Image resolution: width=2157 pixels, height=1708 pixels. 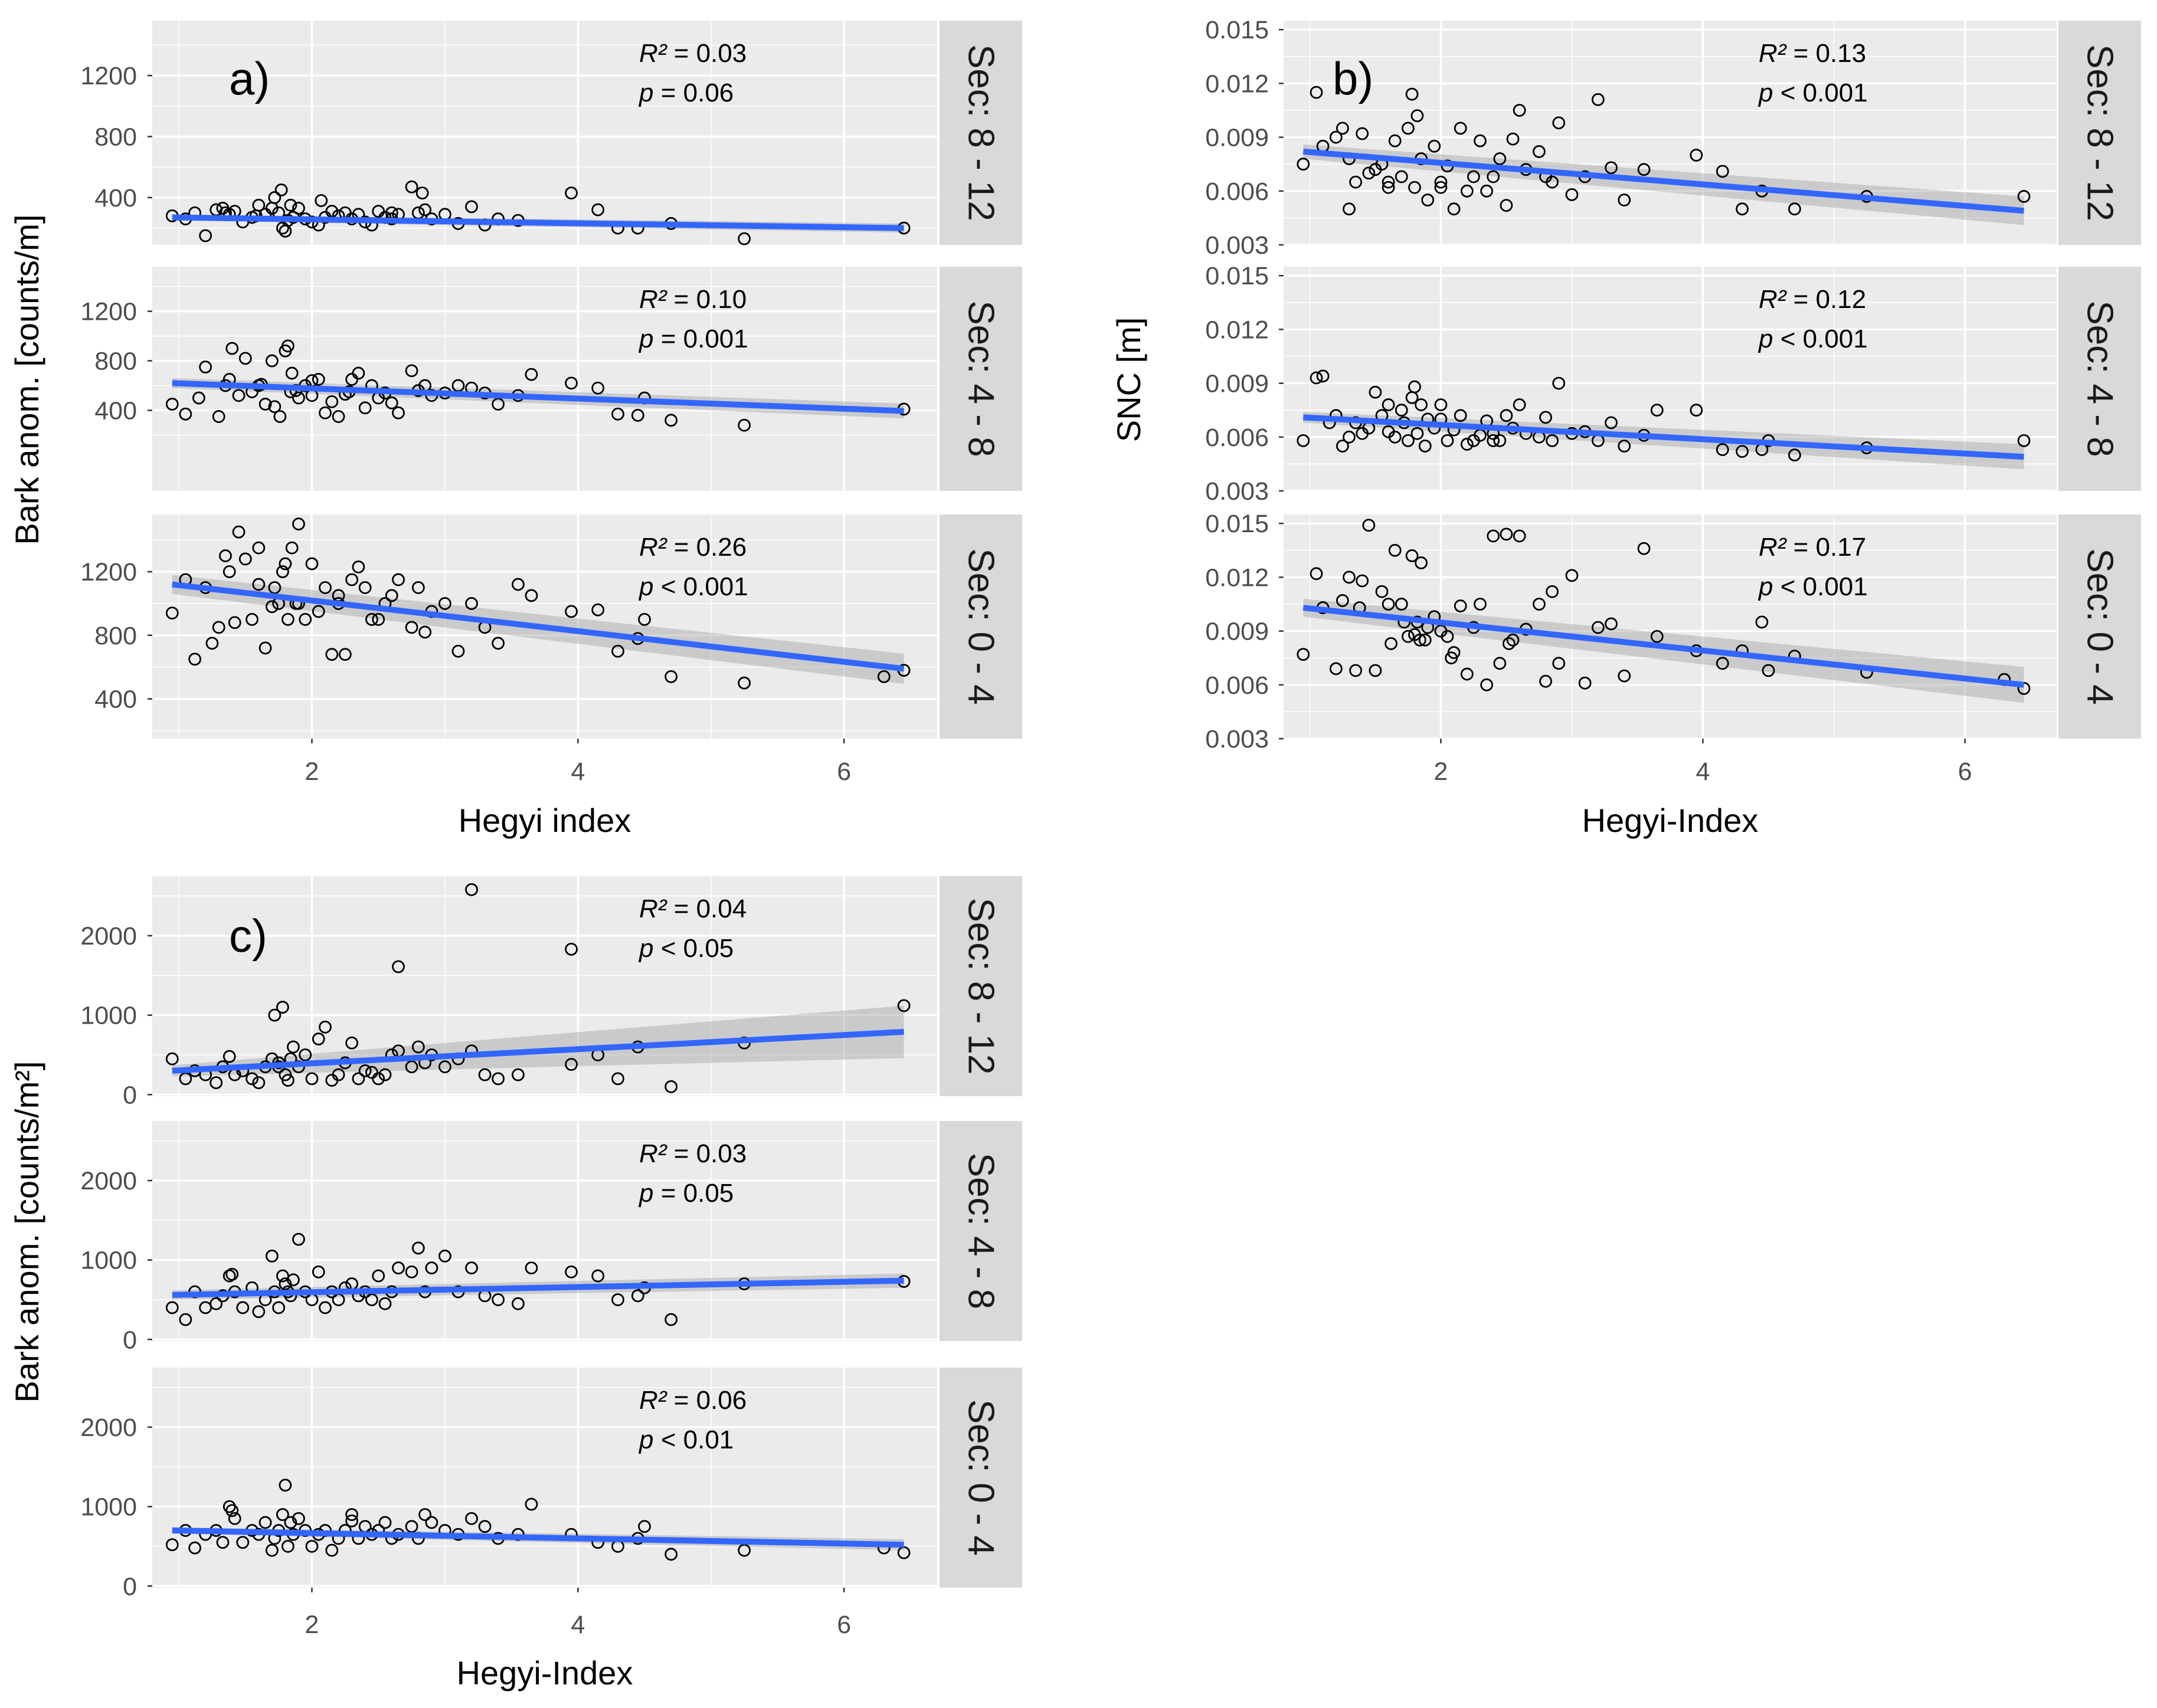 What do you see at coordinates (686, 92) in the screenshot?
I see `p-value-label: p = 0.06` at bounding box center [686, 92].